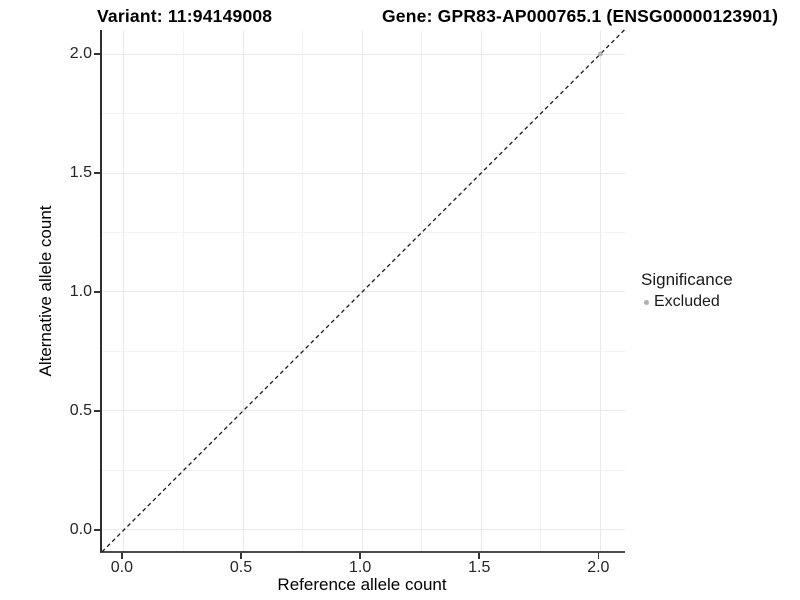  I want to click on x-tick-label: 1.5, so click(479, 567).